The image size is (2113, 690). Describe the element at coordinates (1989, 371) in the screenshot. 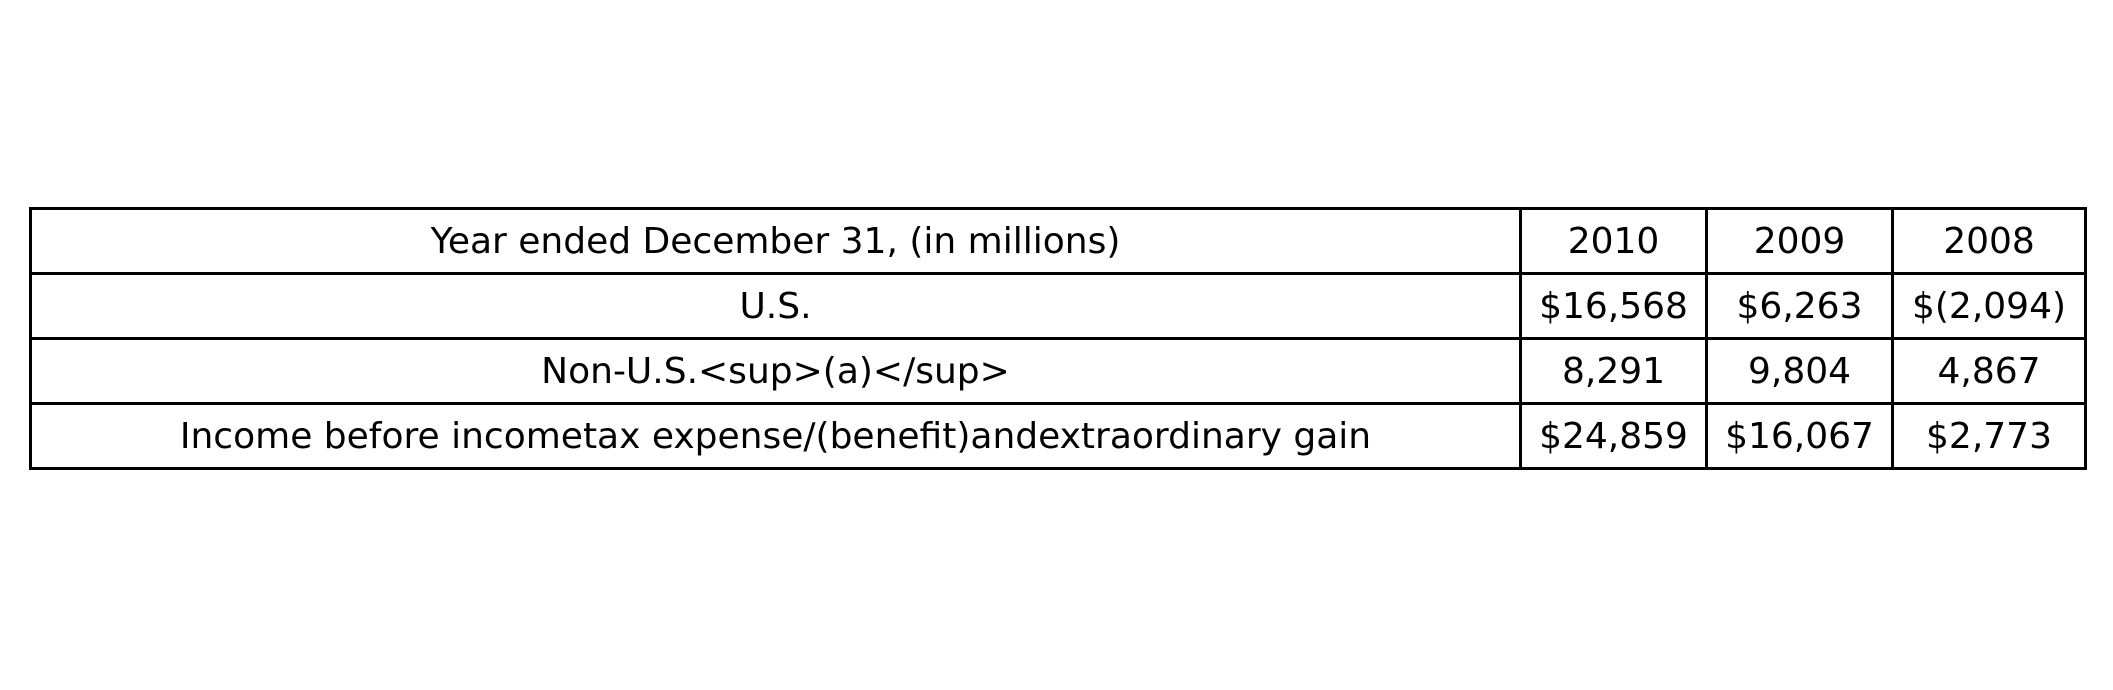

I see `cell-value: 4,867` at that location.